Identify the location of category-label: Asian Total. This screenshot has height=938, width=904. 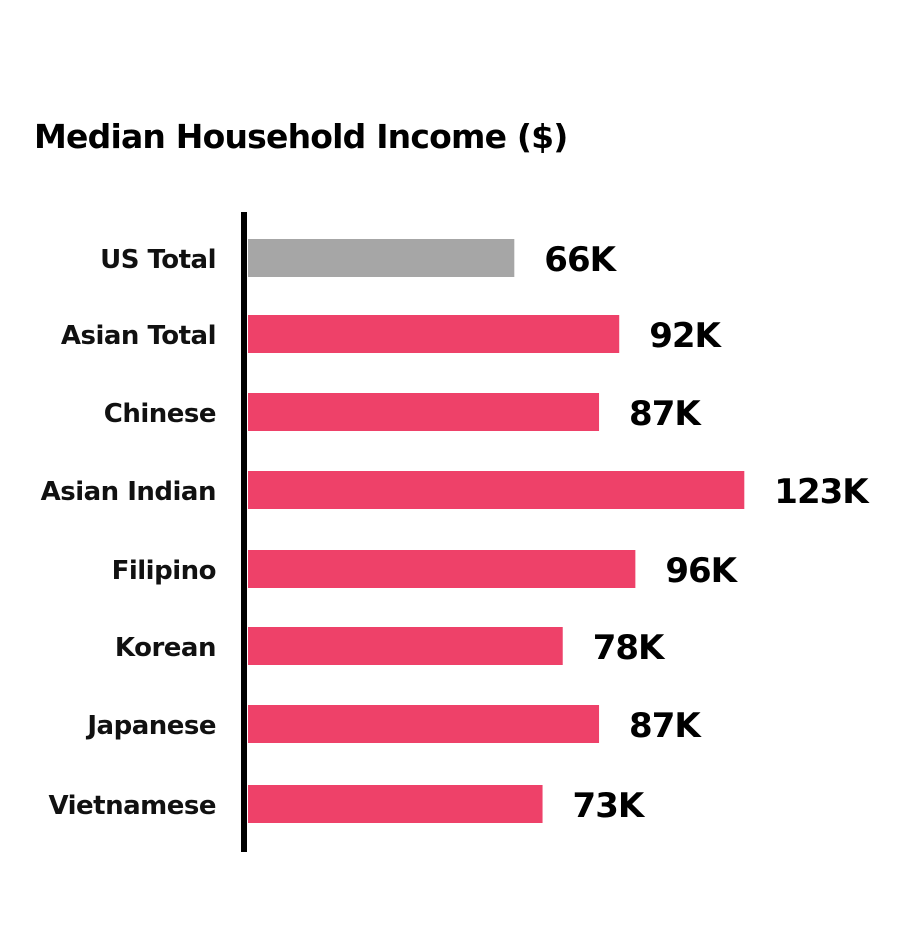
(138, 336).